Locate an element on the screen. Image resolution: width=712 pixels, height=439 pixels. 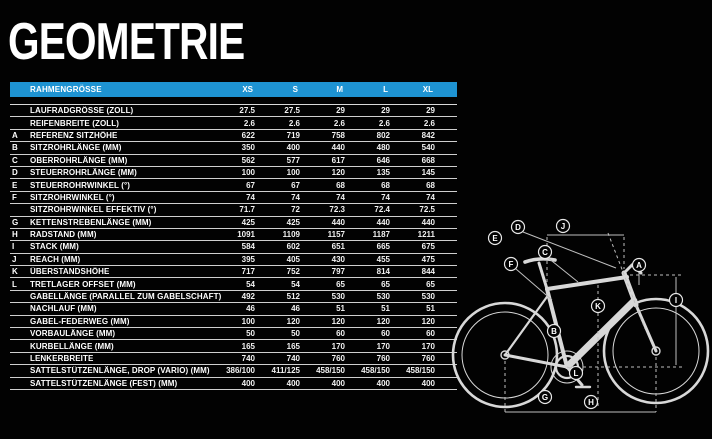
row-value: 1157 is located at coordinates (336, 235).